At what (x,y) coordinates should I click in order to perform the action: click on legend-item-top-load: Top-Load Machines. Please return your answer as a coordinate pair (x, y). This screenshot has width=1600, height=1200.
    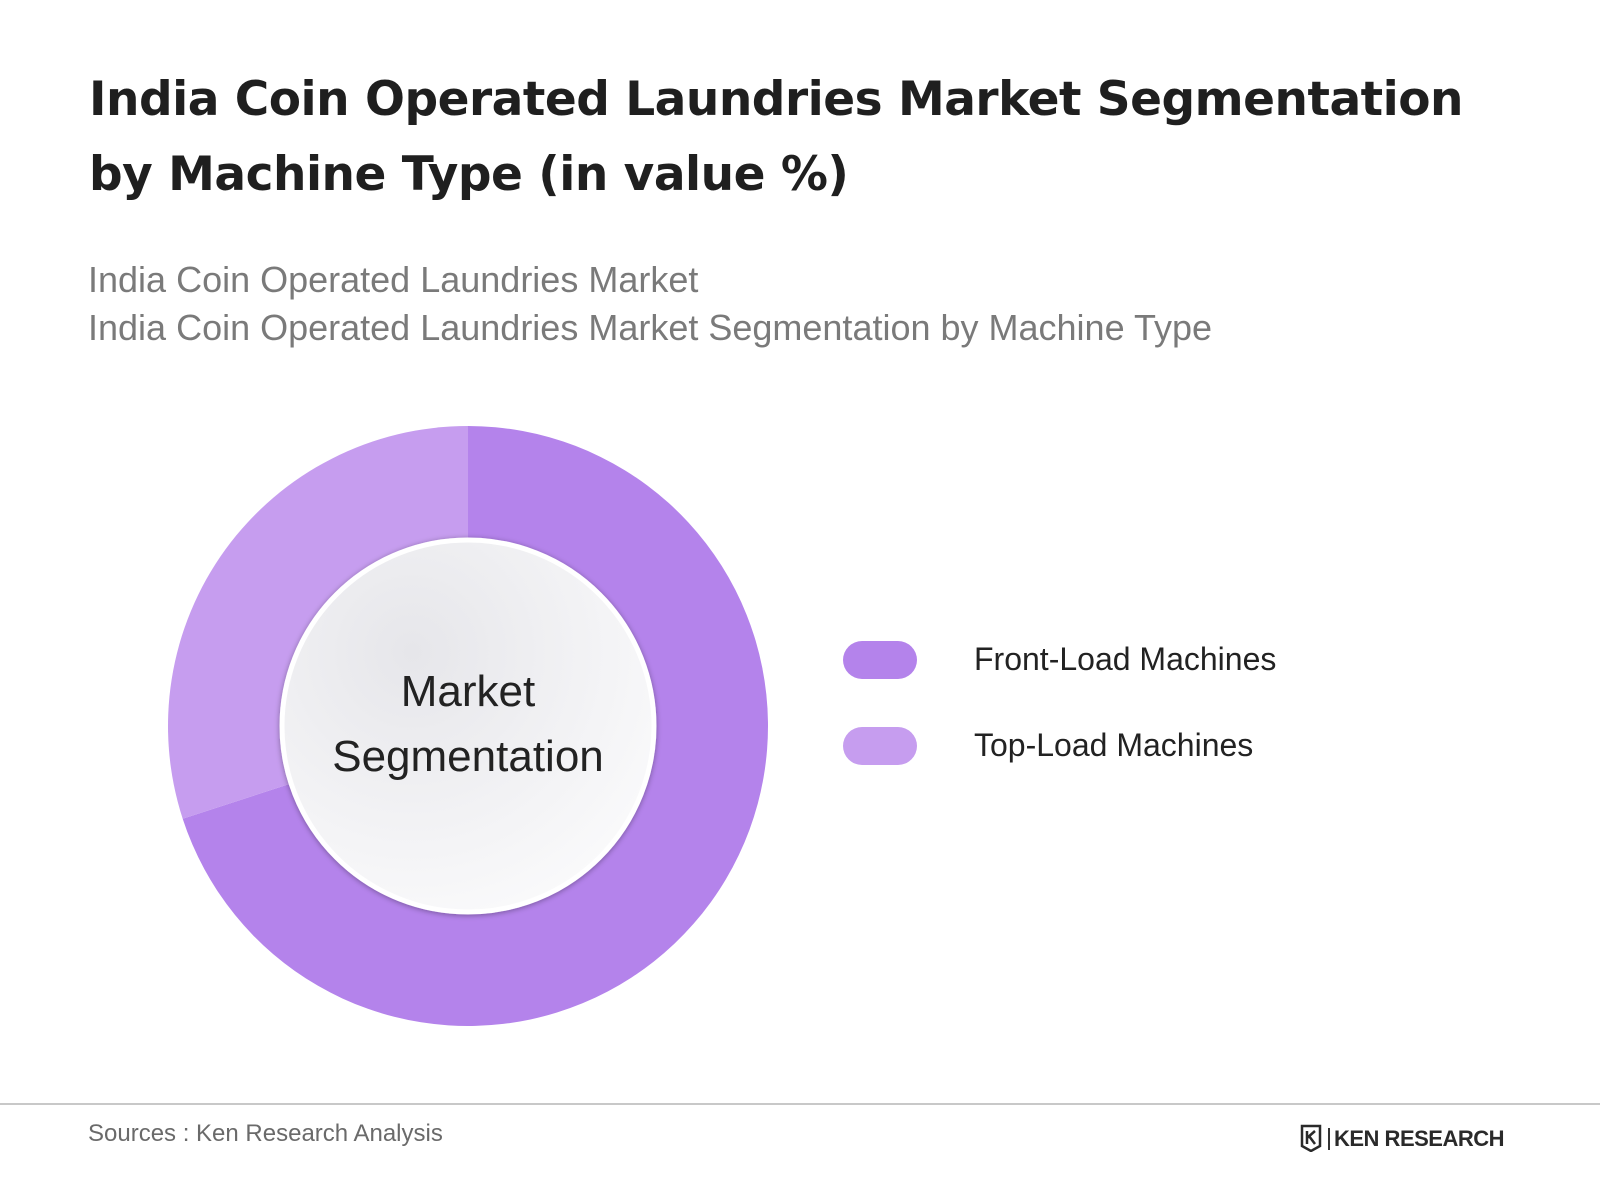
    Looking at the image, I should click on (1103, 747).